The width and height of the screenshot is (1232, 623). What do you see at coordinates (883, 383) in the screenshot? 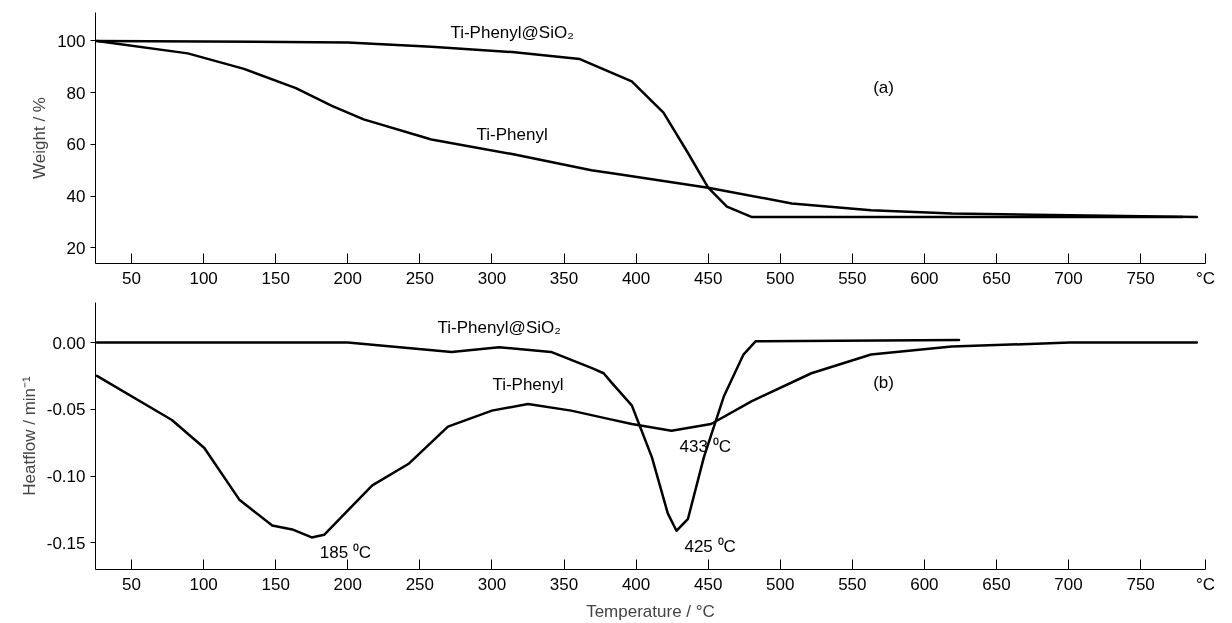
I see `annotation: (b)` at bounding box center [883, 383].